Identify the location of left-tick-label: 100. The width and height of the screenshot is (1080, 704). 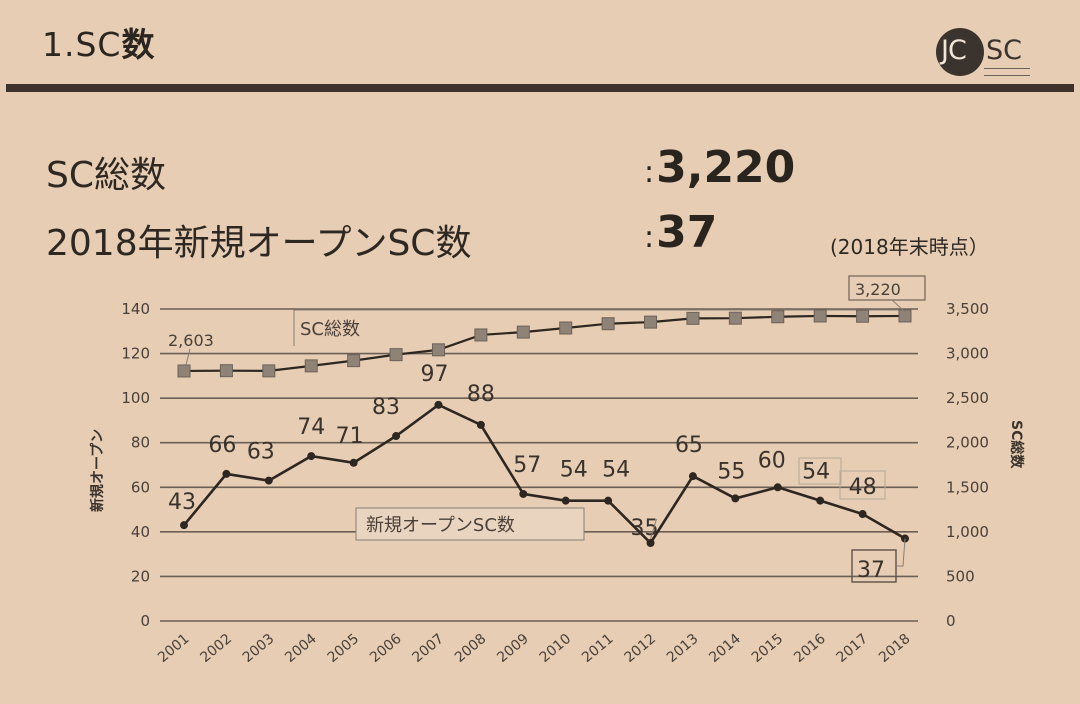
(135, 398).